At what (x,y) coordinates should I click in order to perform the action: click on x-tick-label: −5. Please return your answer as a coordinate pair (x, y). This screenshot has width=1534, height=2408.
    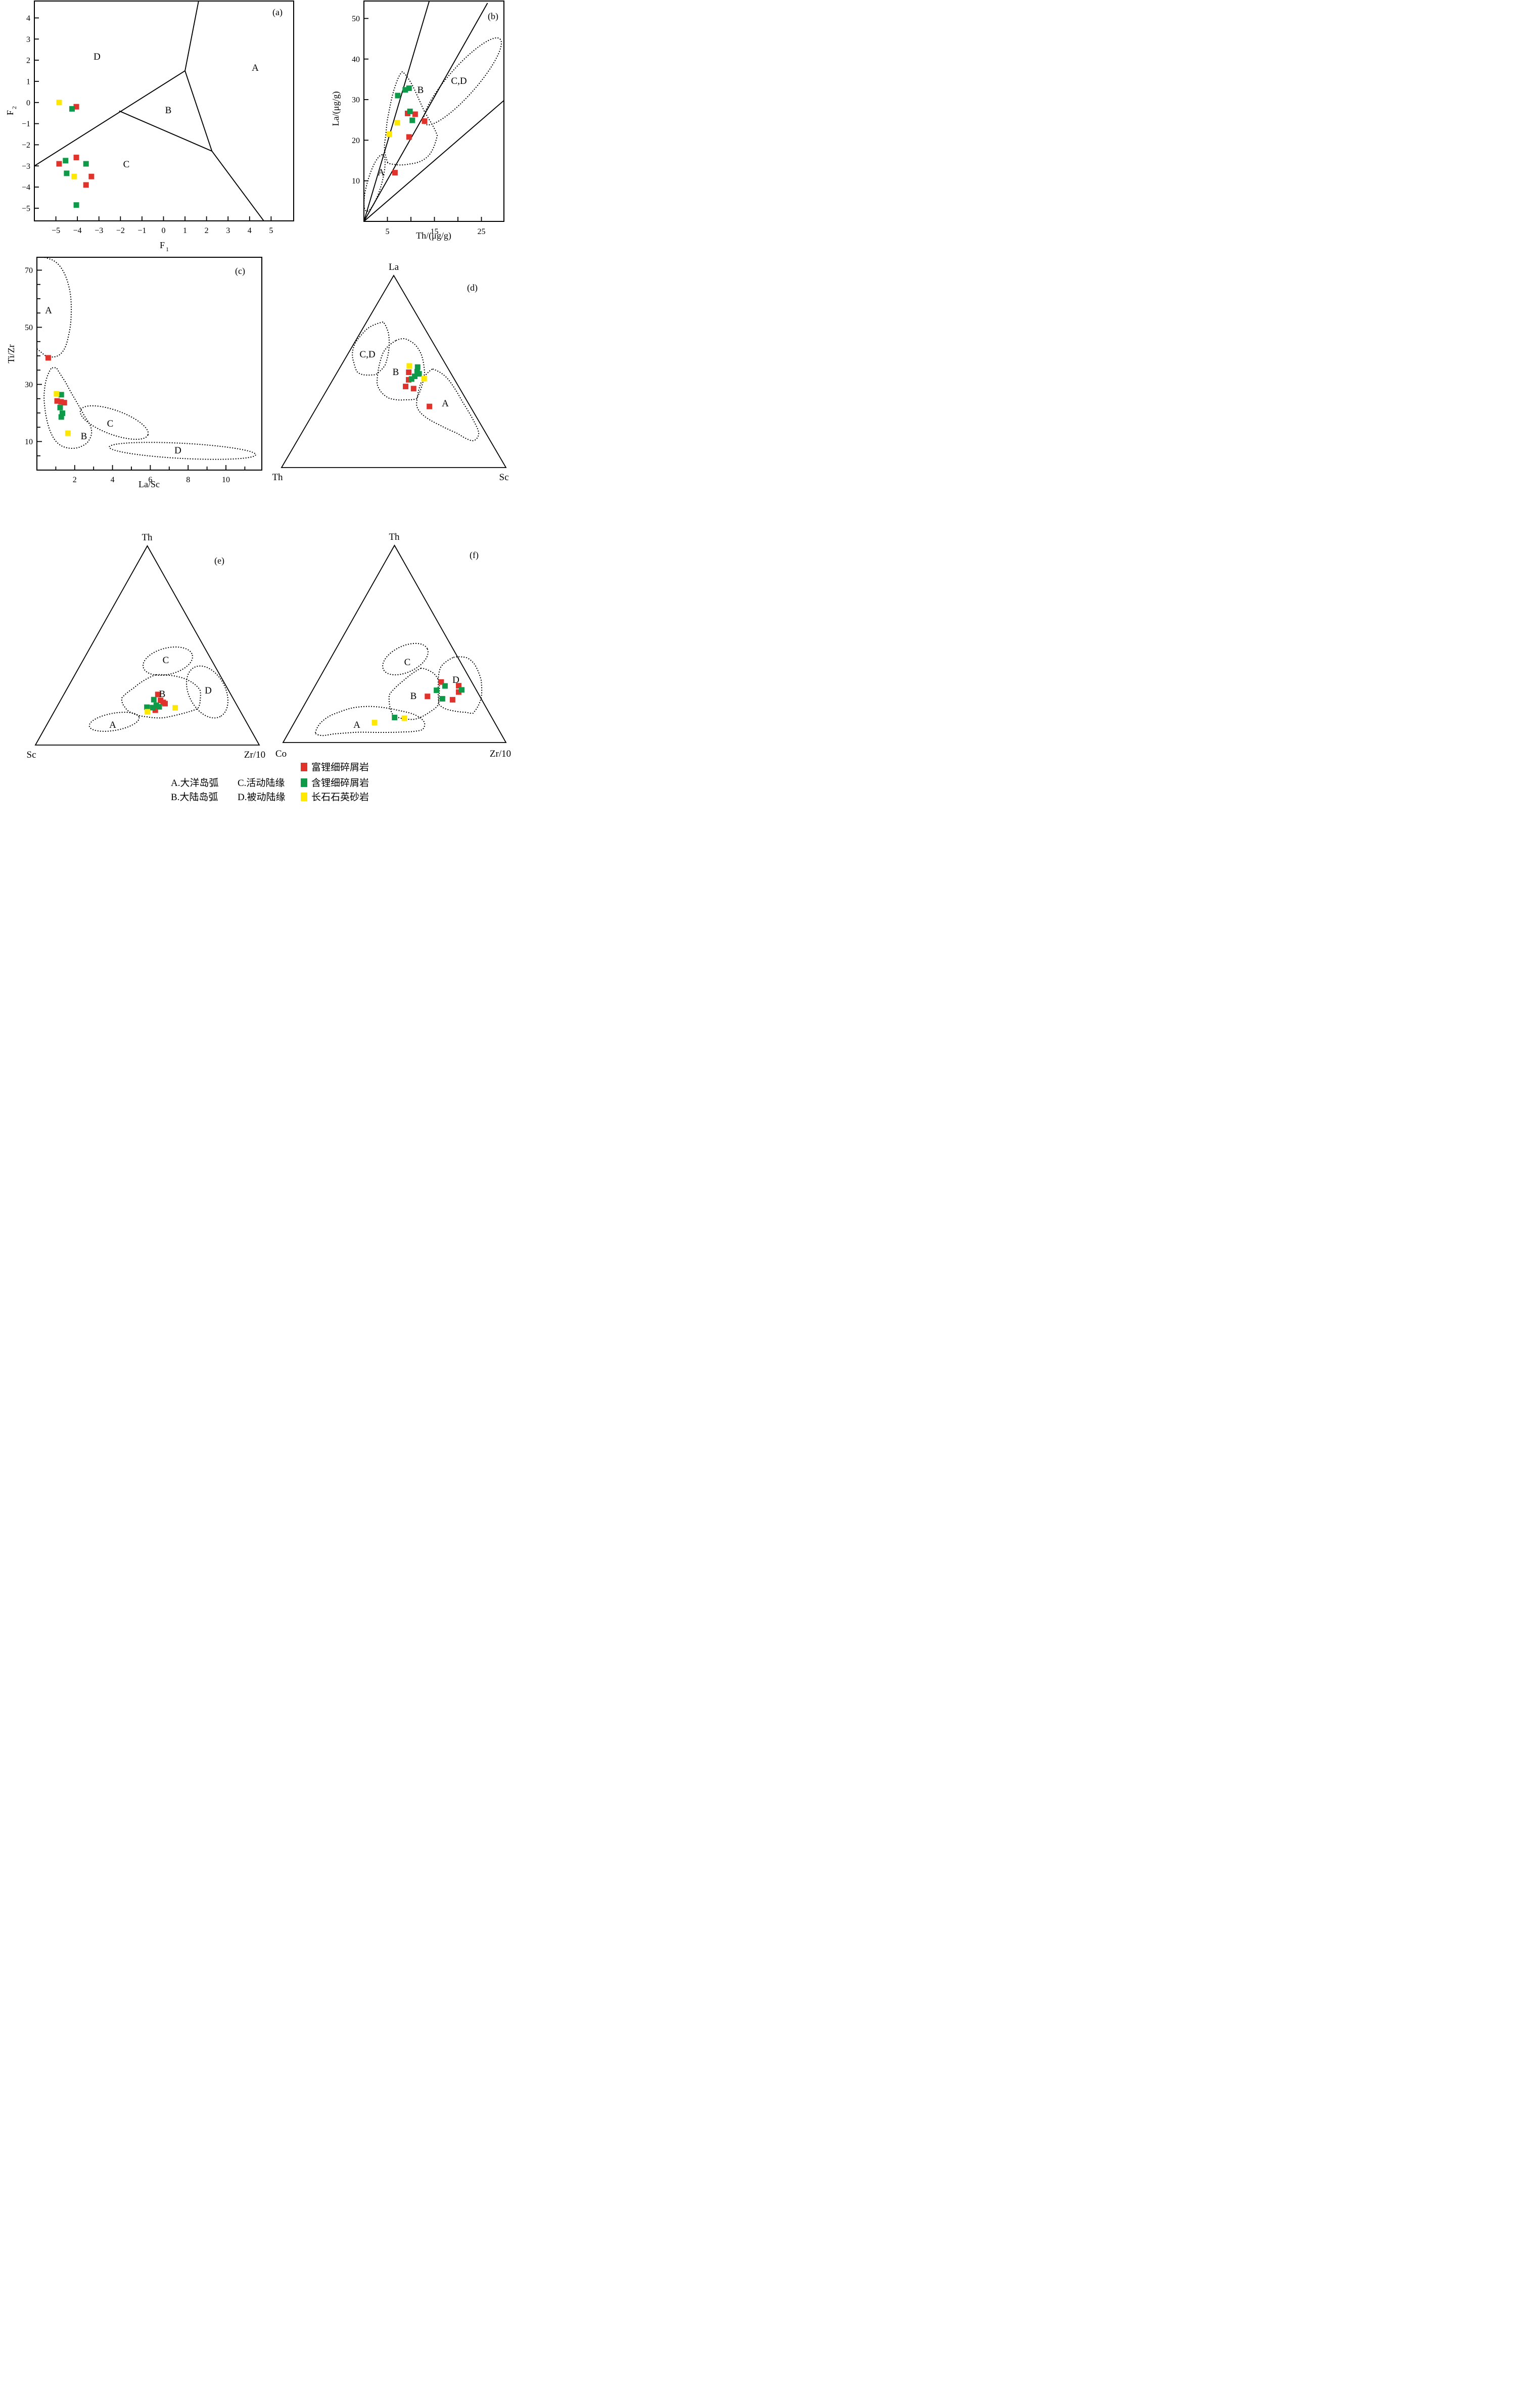
    Looking at the image, I should click on (56, 230).